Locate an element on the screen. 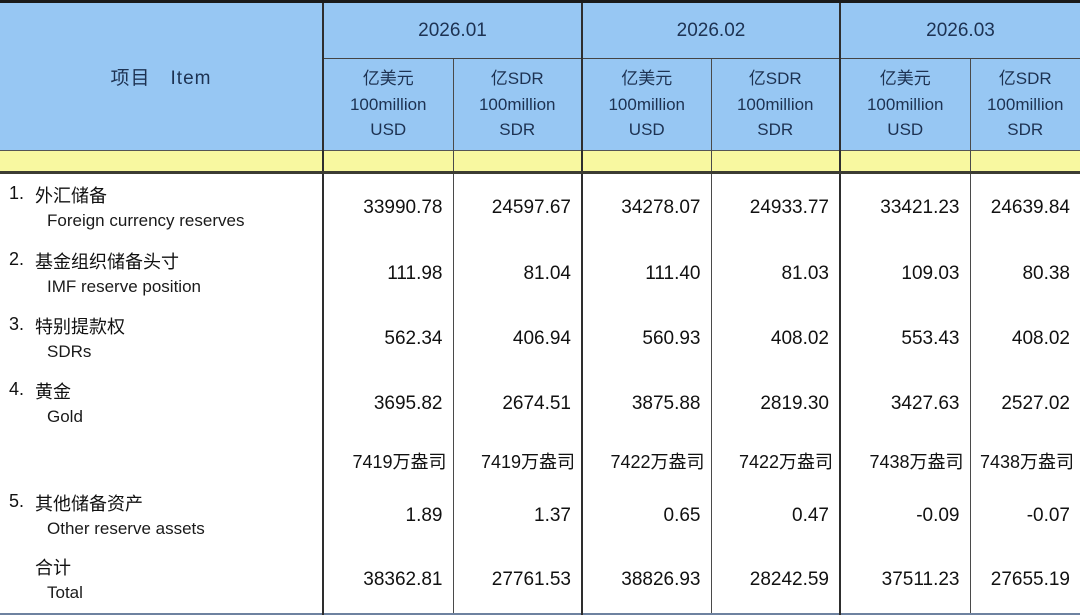  value-cell: 562.34 is located at coordinates (387, 338).